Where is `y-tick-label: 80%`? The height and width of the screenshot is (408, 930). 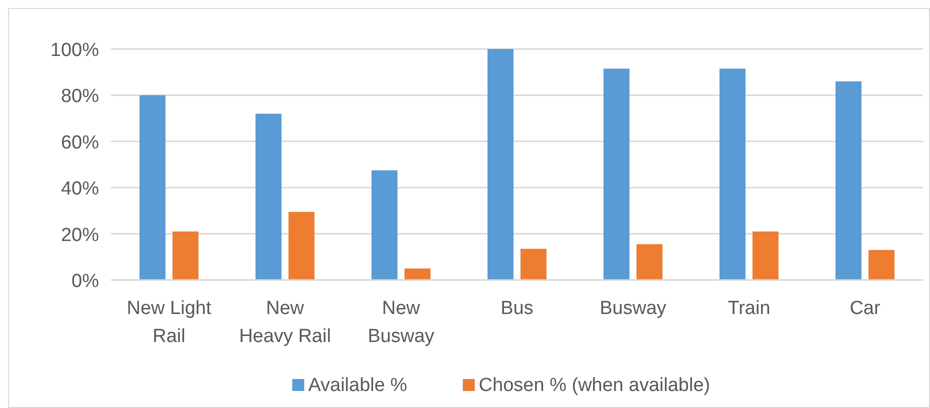 y-tick-label: 80% is located at coordinates (80, 97).